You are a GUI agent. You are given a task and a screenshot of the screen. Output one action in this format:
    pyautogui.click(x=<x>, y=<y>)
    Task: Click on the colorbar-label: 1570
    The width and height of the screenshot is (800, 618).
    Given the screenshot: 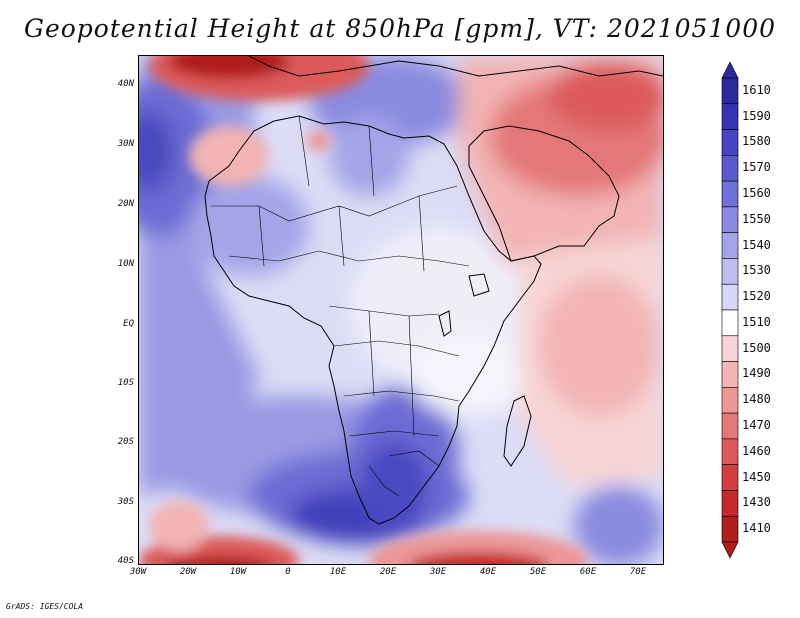 What is the action you would take?
    pyautogui.click(x=756, y=167)
    